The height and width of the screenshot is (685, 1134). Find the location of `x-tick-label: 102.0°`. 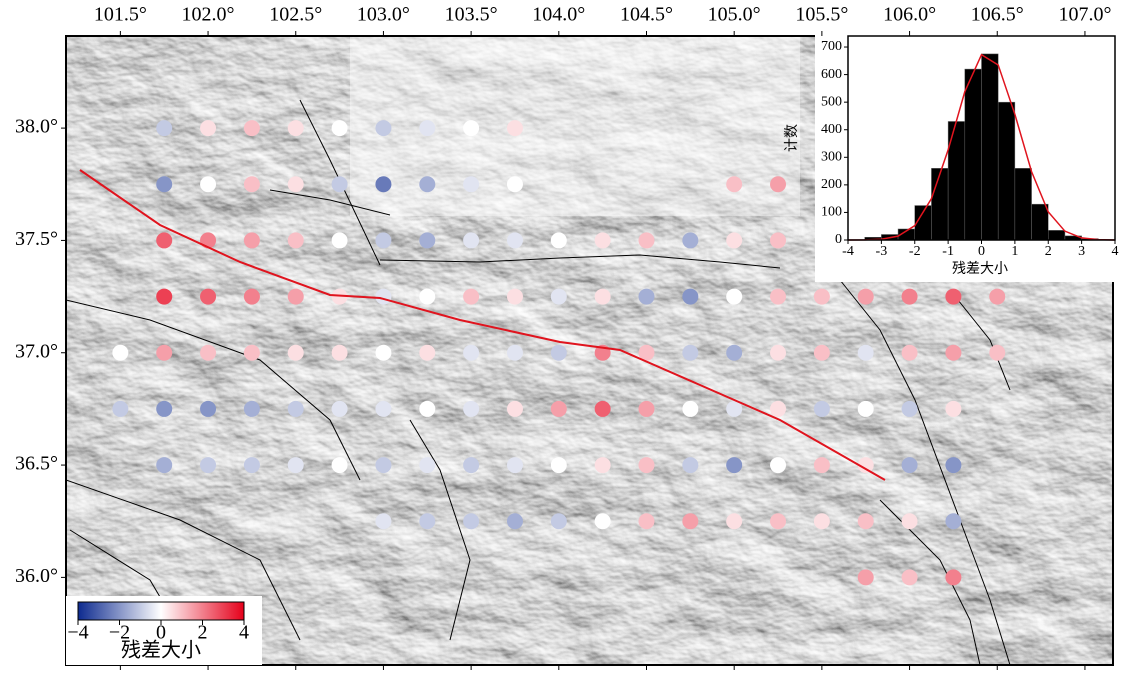

x-tick-label: 102.0° is located at coordinates (208, 15).